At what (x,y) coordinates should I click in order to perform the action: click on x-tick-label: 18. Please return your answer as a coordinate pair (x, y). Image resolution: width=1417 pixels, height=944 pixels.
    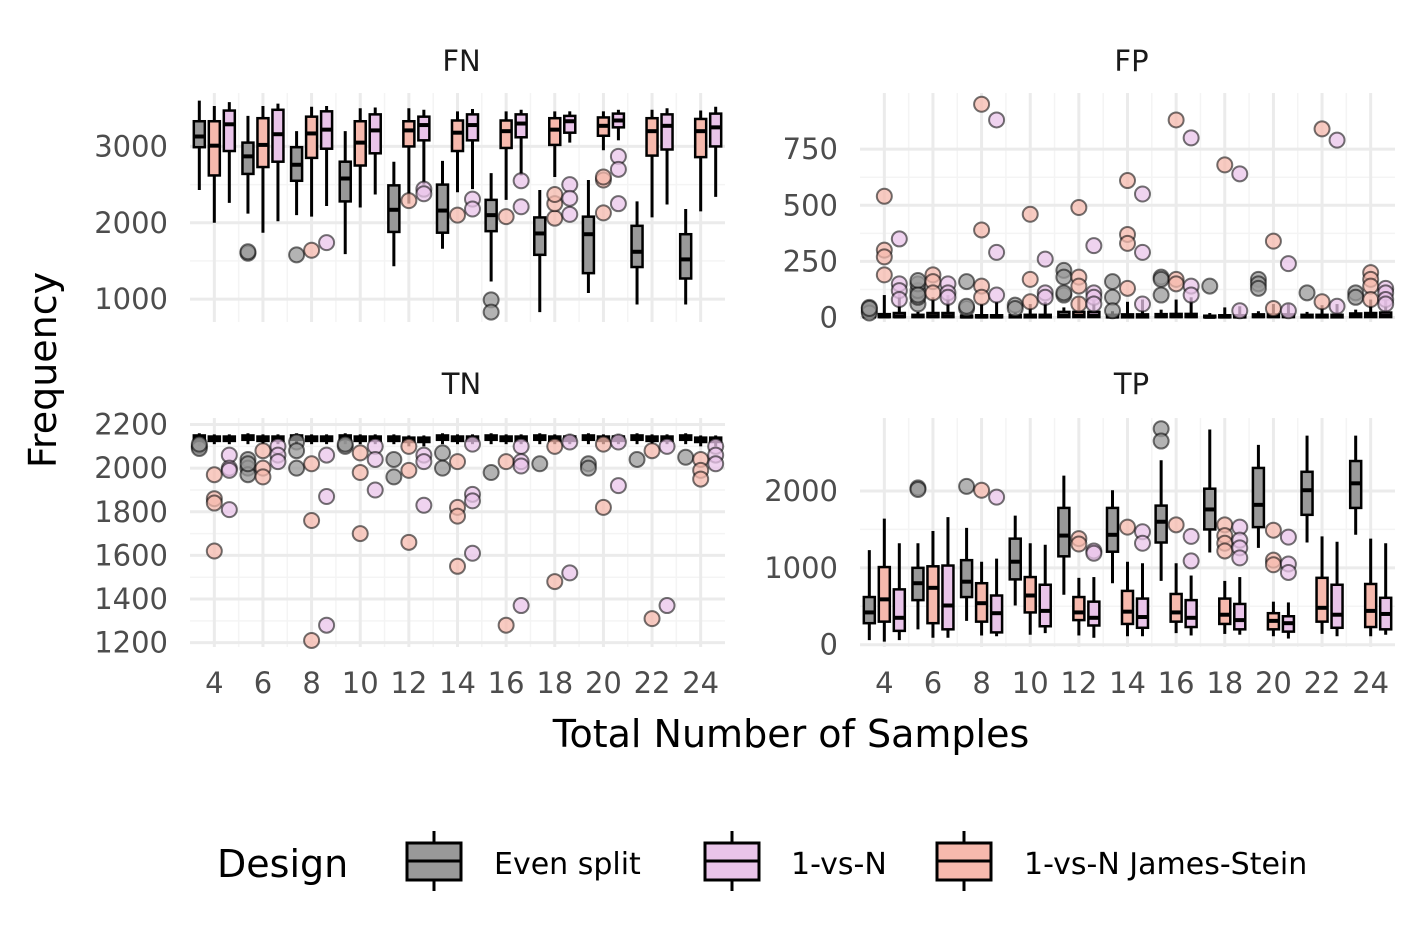
    Looking at the image, I should click on (554, 683).